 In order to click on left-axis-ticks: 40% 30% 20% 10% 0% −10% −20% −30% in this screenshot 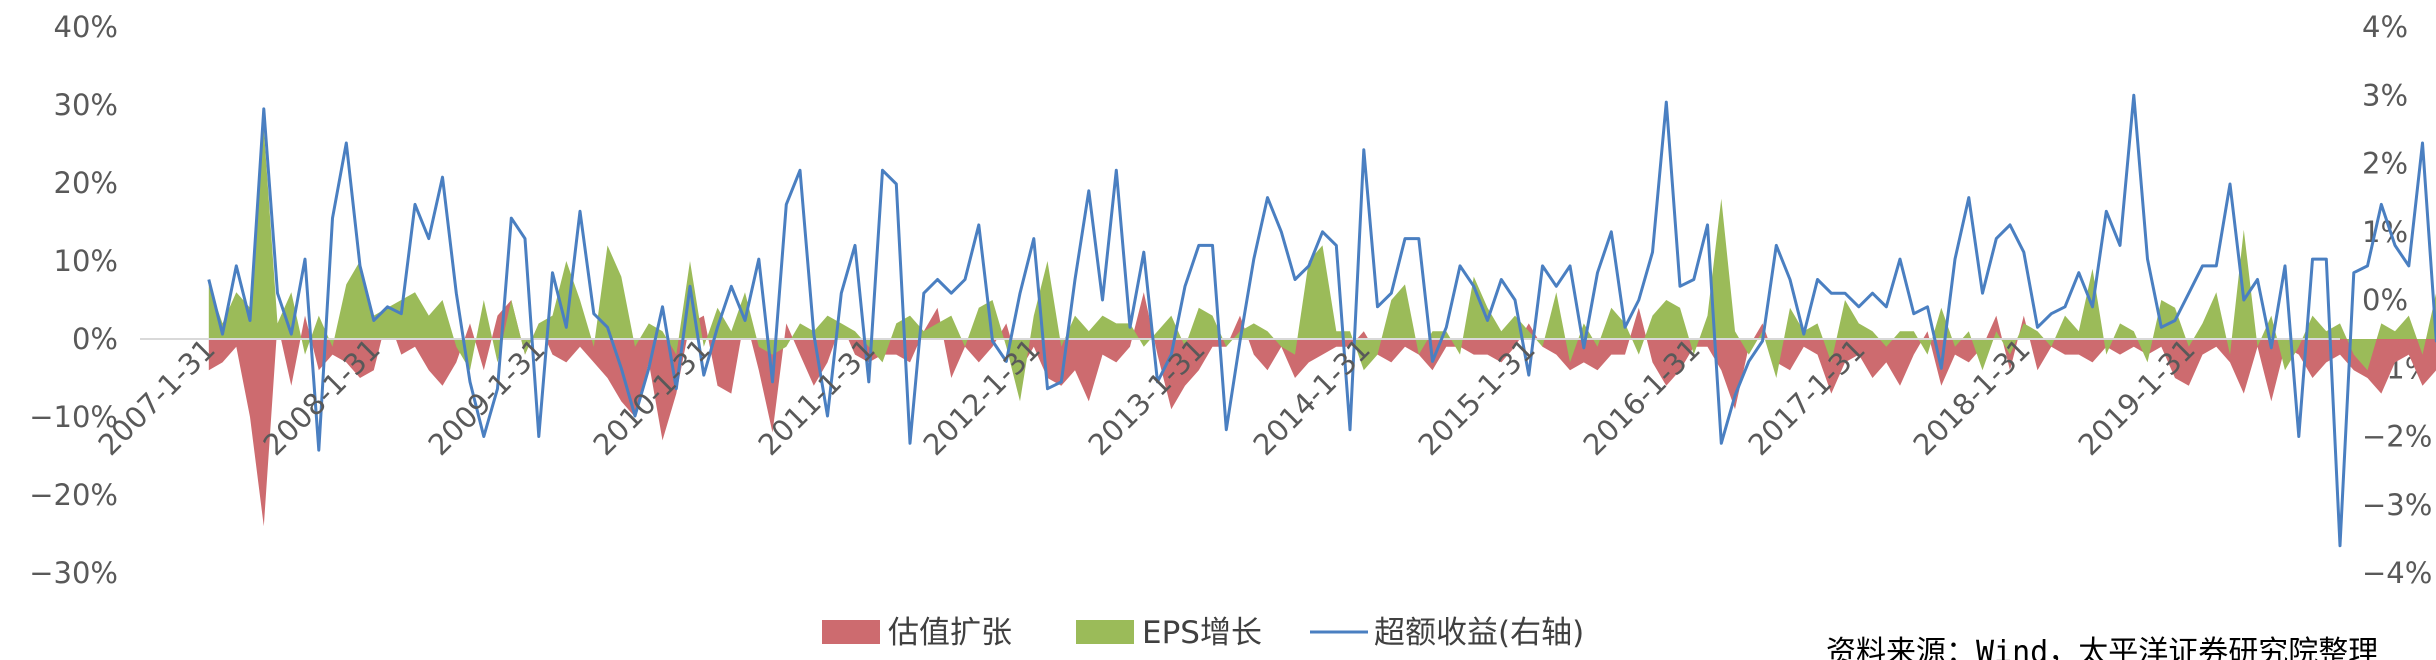, I will do `click(73, 300)`.